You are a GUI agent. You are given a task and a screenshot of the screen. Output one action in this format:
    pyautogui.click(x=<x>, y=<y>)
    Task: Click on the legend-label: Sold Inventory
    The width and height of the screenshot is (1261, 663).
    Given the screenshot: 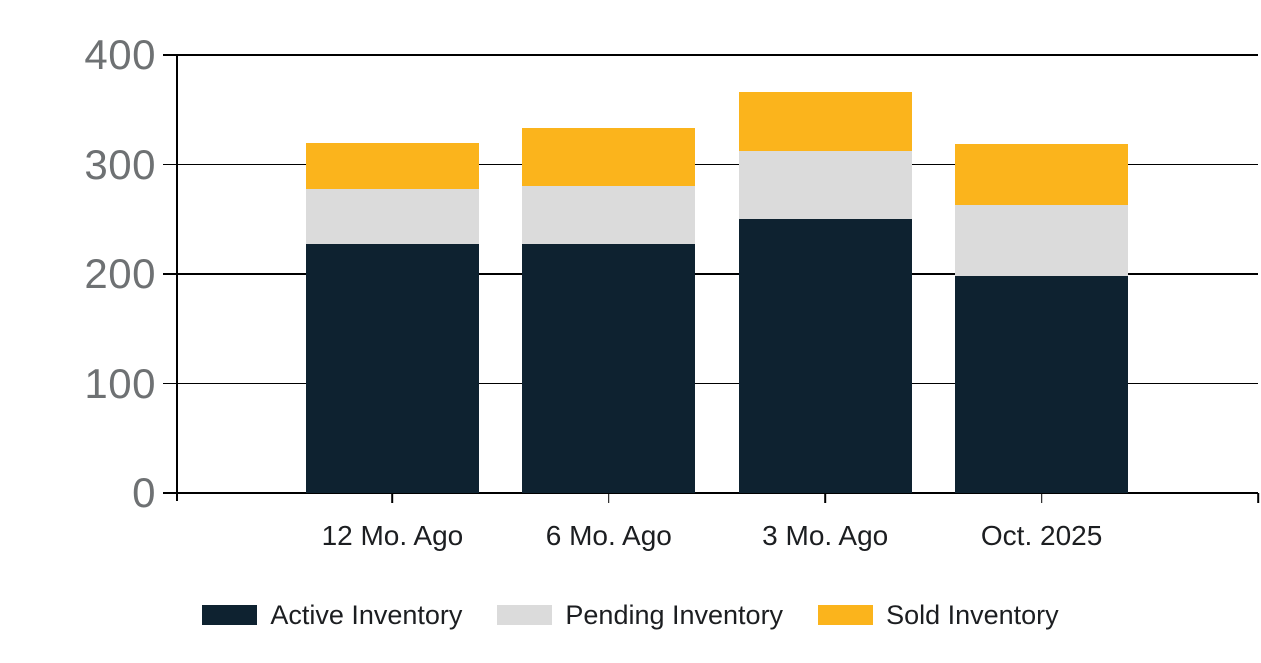 What is the action you would take?
    pyautogui.click(x=972, y=615)
    